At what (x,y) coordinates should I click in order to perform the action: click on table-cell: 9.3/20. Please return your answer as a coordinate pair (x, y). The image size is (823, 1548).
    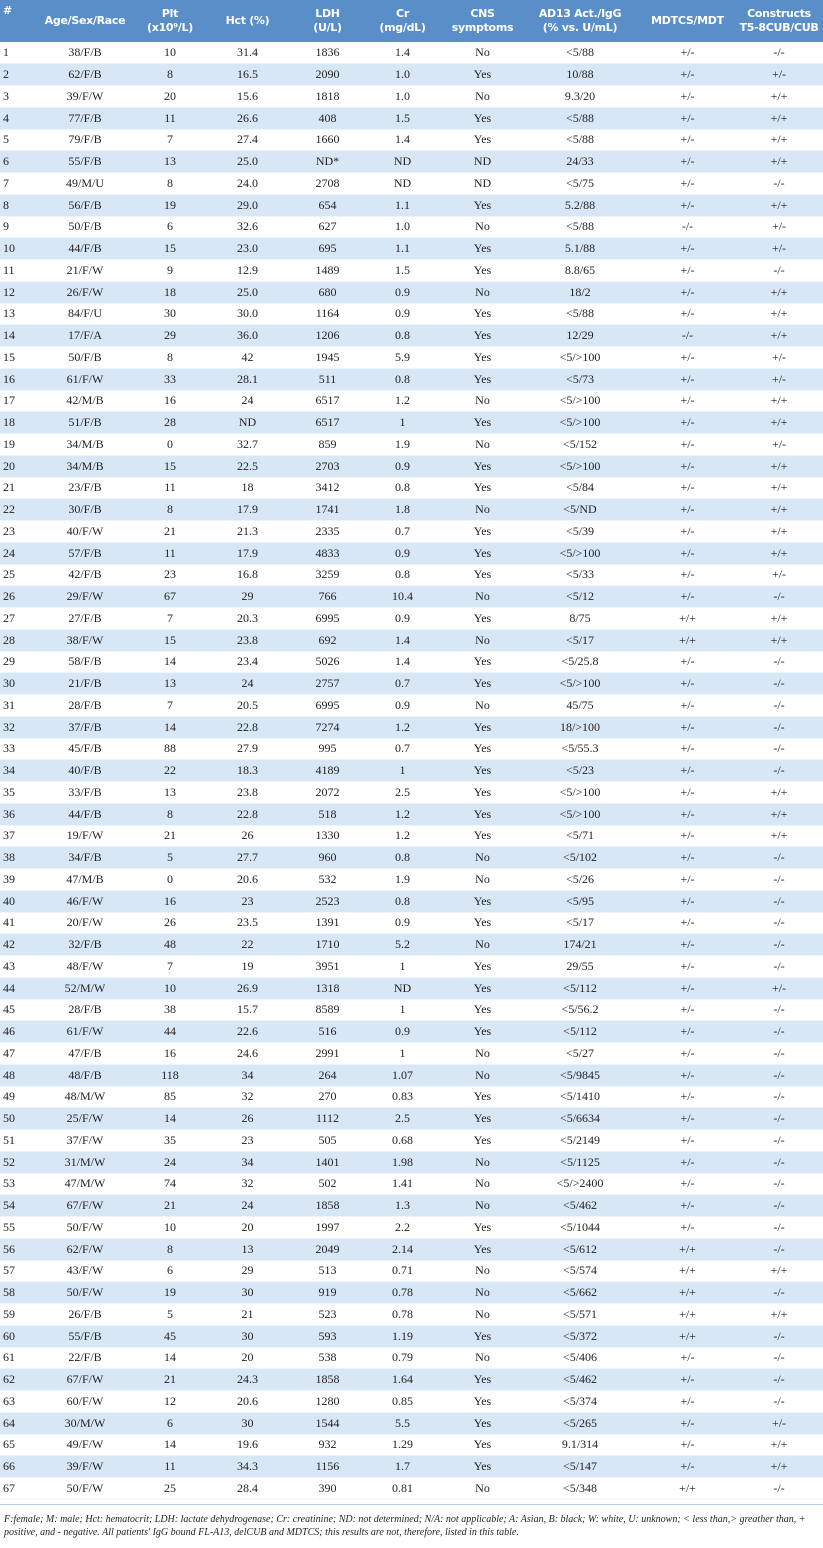
    Looking at the image, I should click on (580, 96).